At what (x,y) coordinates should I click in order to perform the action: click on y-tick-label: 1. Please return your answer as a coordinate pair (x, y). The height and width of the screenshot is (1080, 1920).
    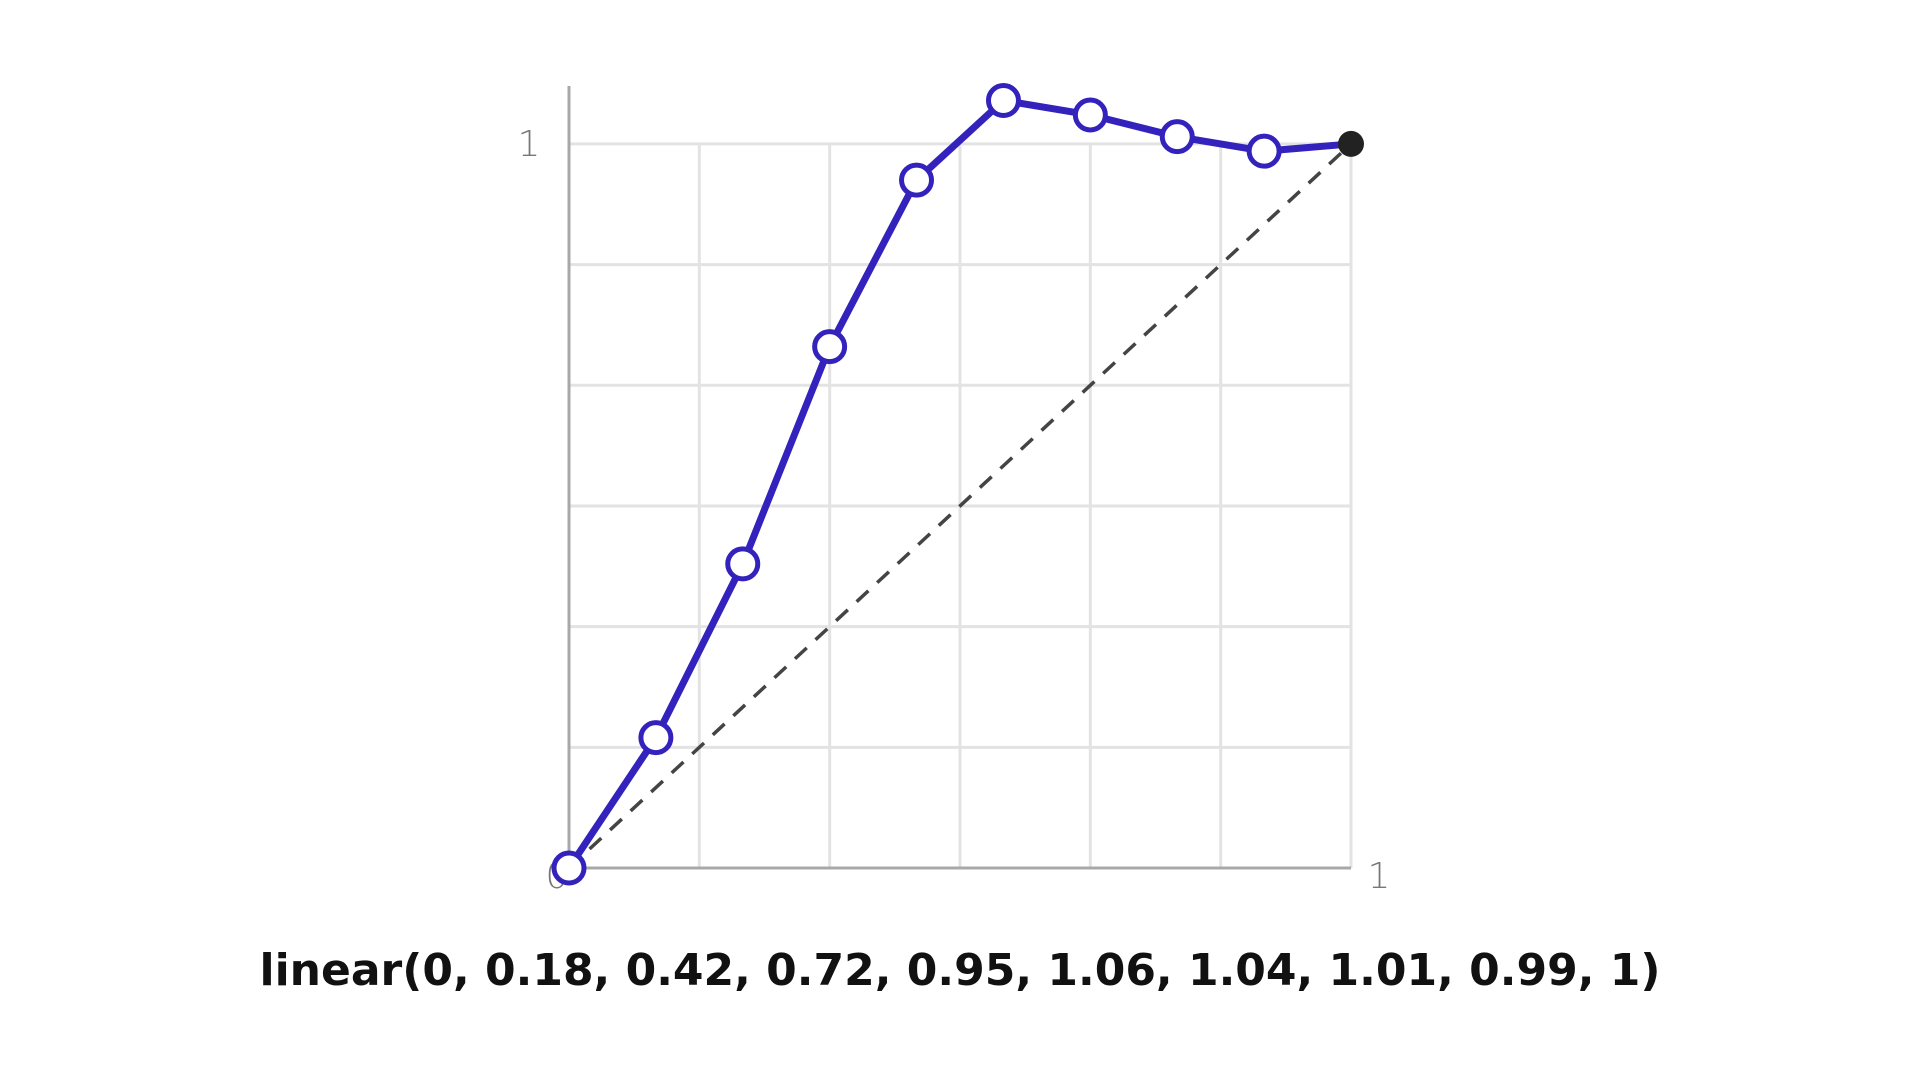
    Looking at the image, I should click on (529, 144).